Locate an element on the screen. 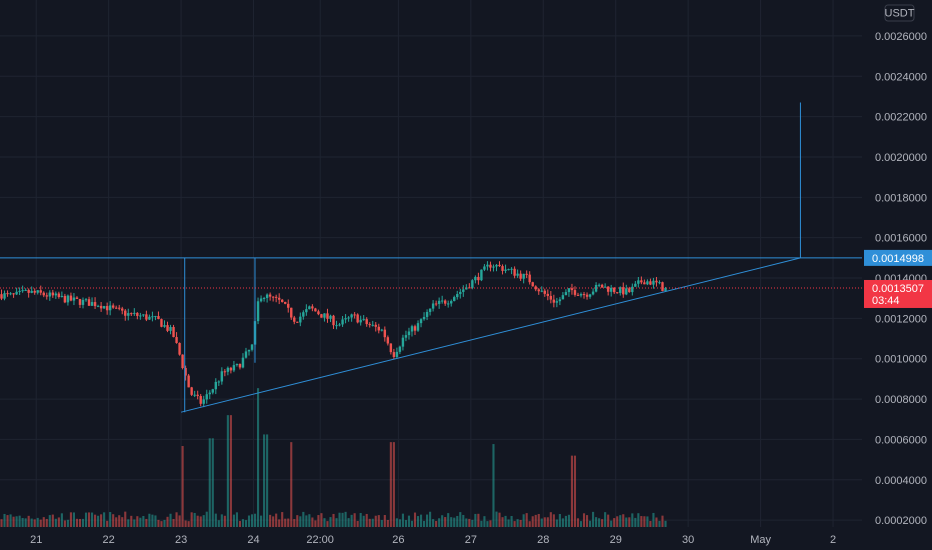  resistance-price-tag is located at coordinates (898, 257).